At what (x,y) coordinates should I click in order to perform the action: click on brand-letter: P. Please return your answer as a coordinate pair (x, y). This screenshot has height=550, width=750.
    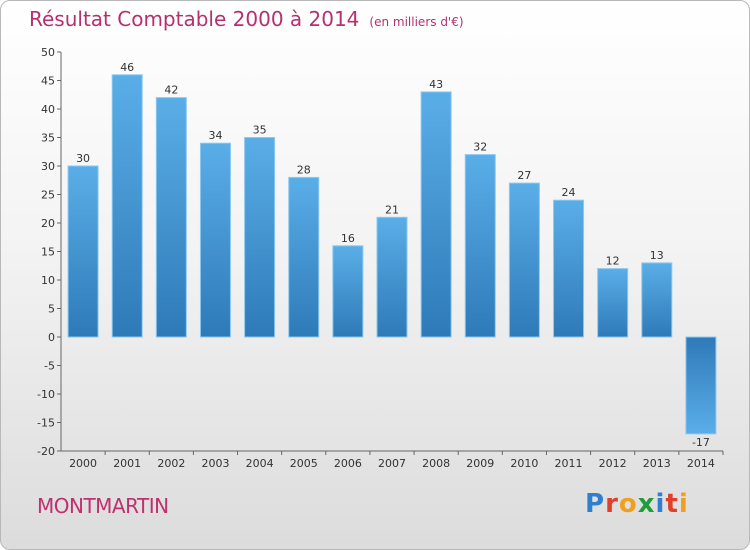
    Looking at the image, I should click on (595, 504).